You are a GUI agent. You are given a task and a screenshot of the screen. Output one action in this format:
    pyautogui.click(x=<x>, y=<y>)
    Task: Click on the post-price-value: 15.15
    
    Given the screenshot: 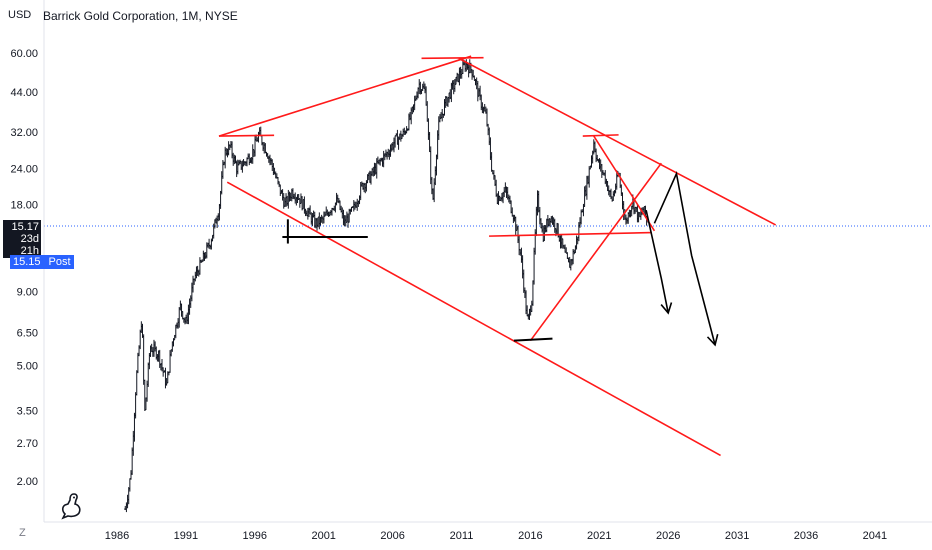 What is the action you would take?
    pyautogui.click(x=27, y=262)
    